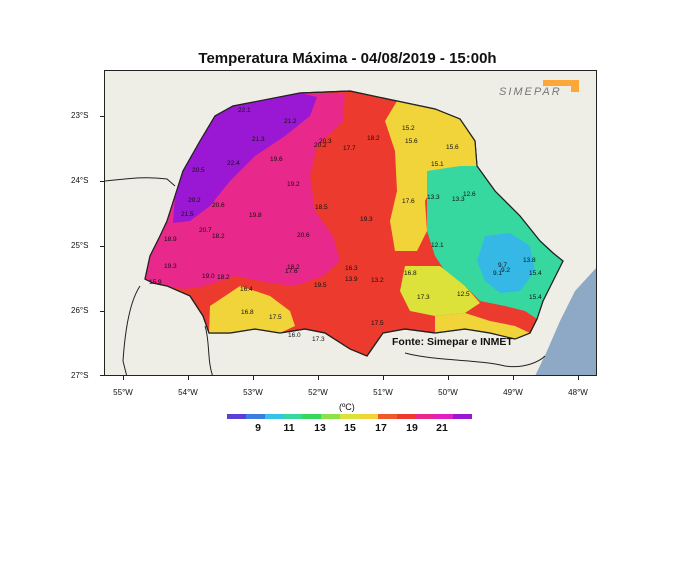 This screenshot has height=568, width=695. What do you see at coordinates (320, 285) in the screenshot?
I see `station-value: 19.5` at bounding box center [320, 285].